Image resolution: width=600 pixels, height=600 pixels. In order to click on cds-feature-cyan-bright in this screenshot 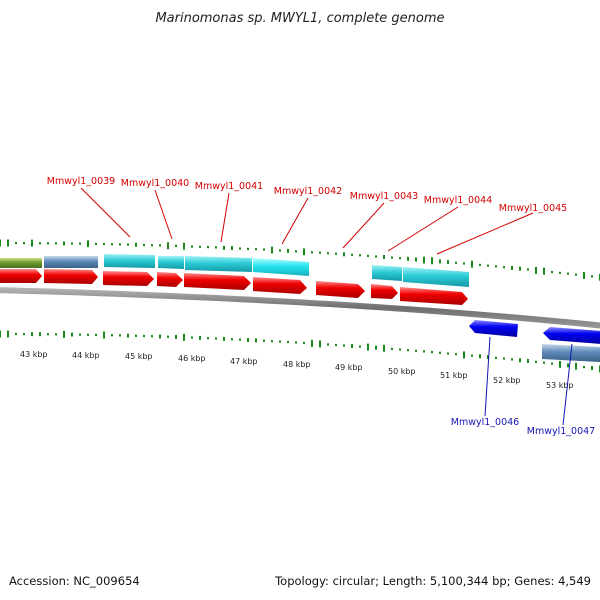, I will do `click(281, 267)`.